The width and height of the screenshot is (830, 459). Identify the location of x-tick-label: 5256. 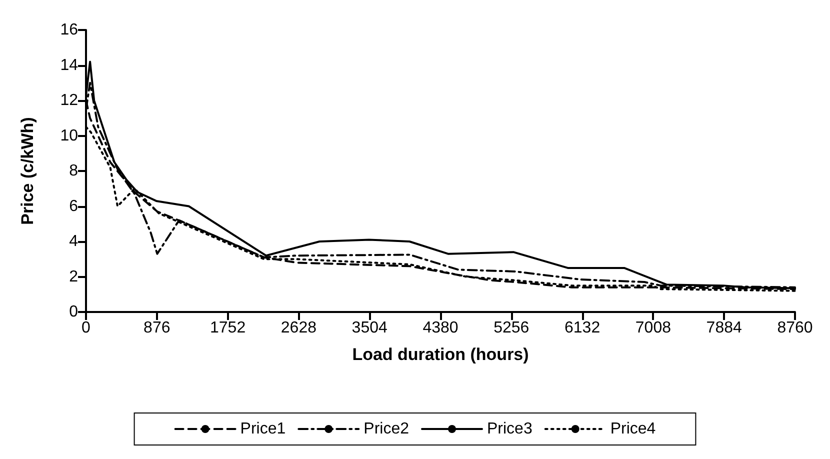
(512, 328).